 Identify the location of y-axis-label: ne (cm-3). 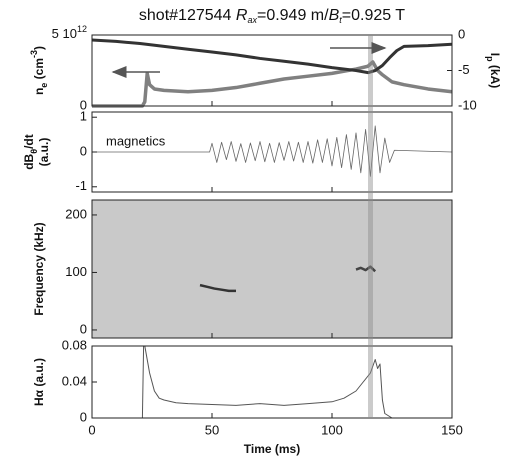
(39, 70).